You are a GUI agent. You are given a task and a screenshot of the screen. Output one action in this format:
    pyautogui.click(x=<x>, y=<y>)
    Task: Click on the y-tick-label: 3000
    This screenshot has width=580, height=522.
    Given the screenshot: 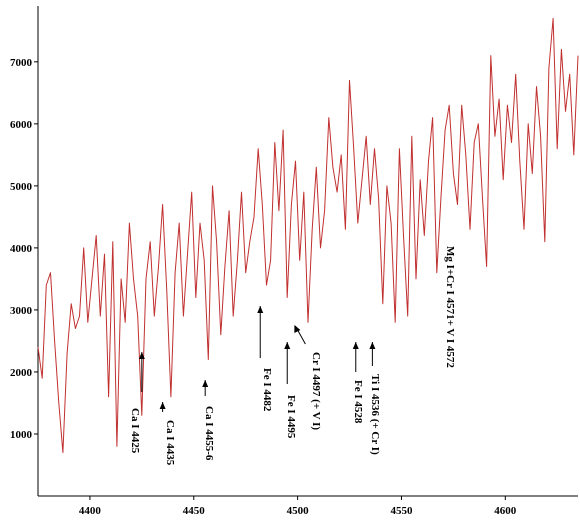 What is the action you would take?
    pyautogui.click(x=21, y=311)
    